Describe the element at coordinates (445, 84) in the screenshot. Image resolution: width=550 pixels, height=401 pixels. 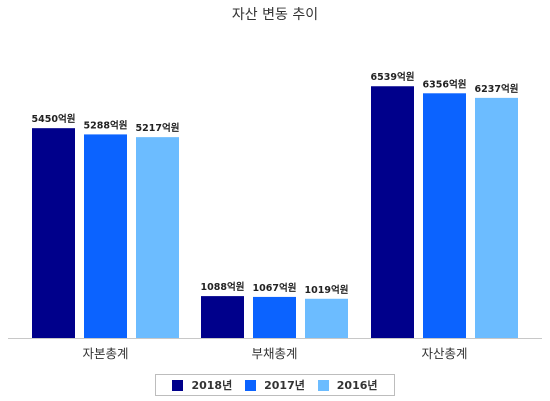
I see `data-label-assets-2017: 6356억원` at that location.